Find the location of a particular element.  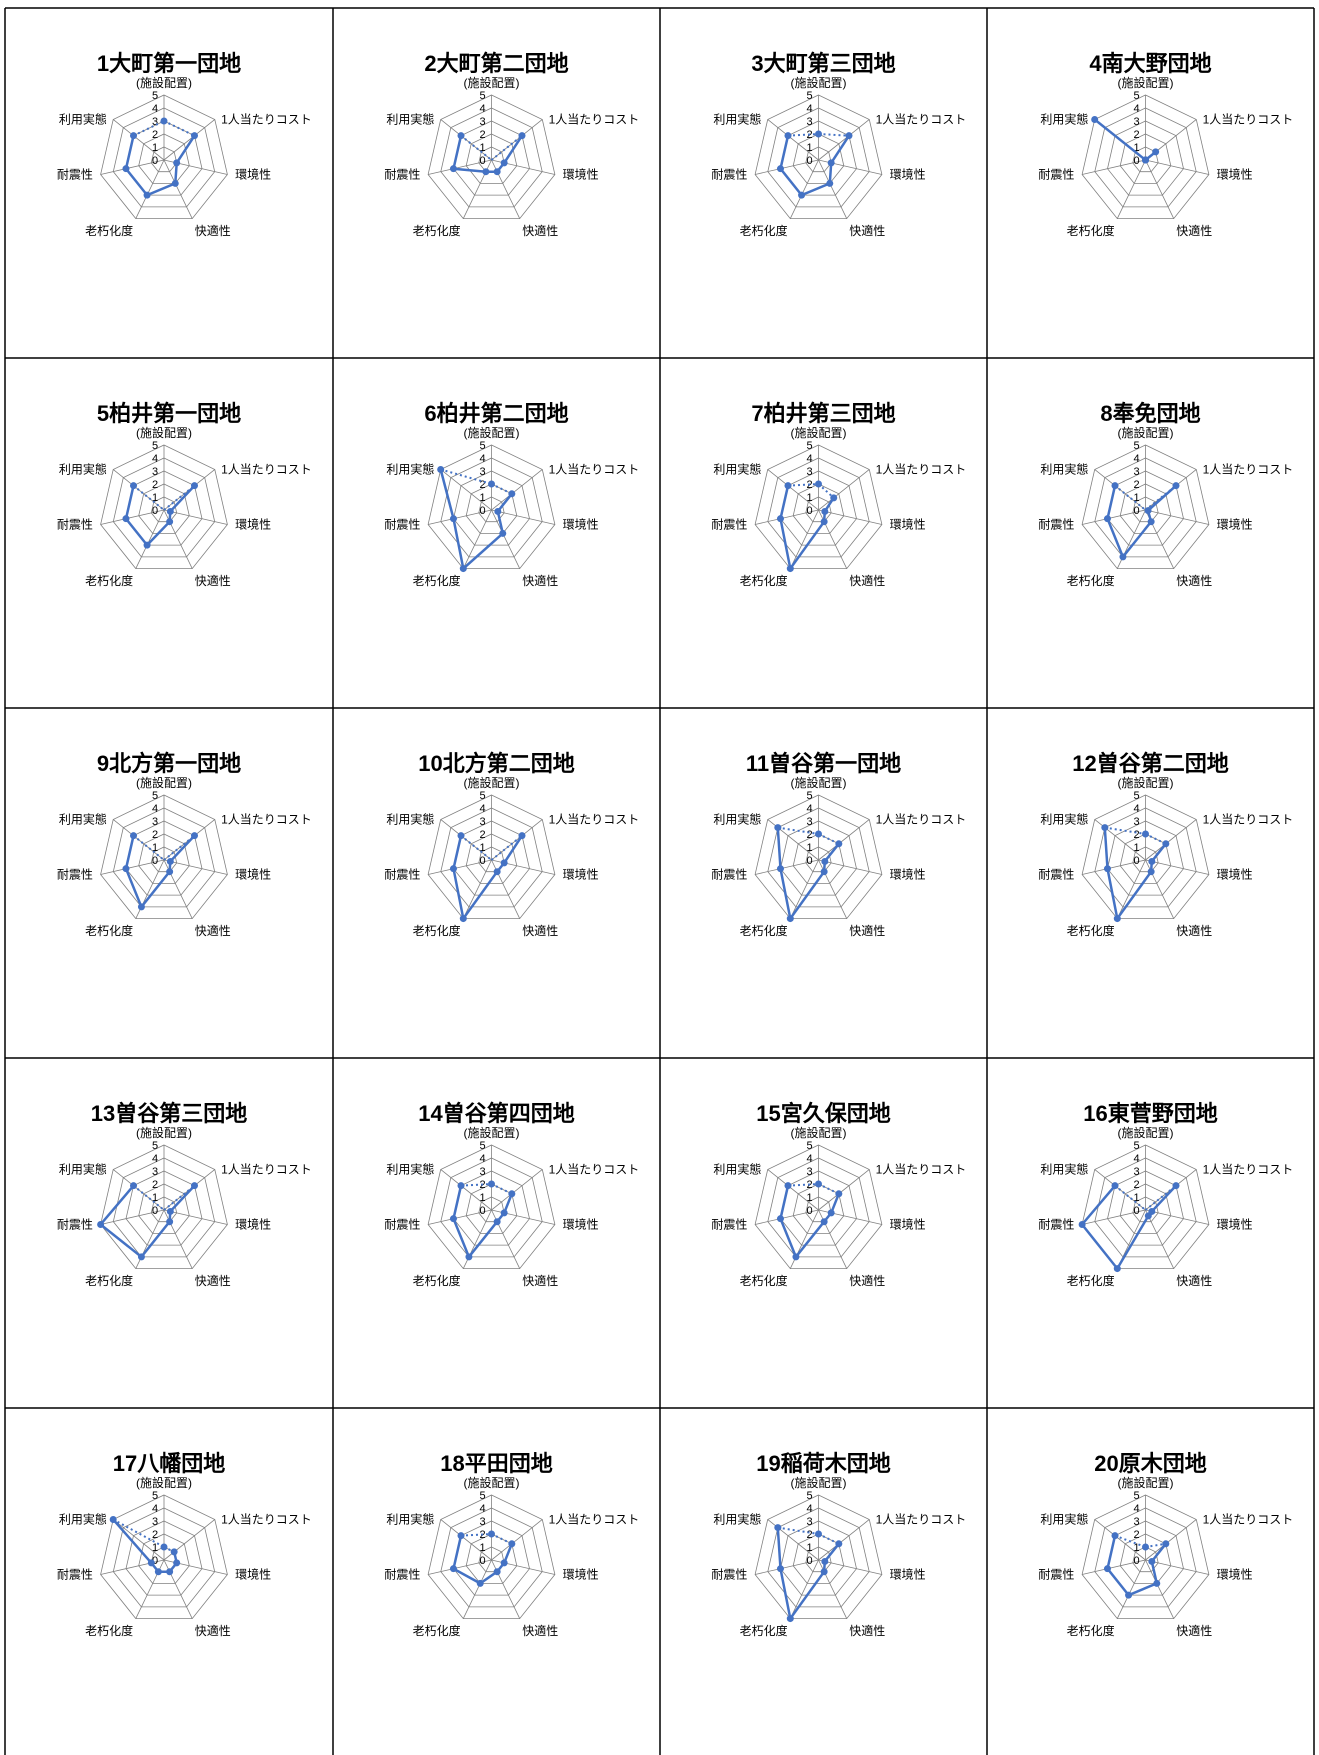

chart-title: 7柏井第三団地 is located at coordinates (823, 413).